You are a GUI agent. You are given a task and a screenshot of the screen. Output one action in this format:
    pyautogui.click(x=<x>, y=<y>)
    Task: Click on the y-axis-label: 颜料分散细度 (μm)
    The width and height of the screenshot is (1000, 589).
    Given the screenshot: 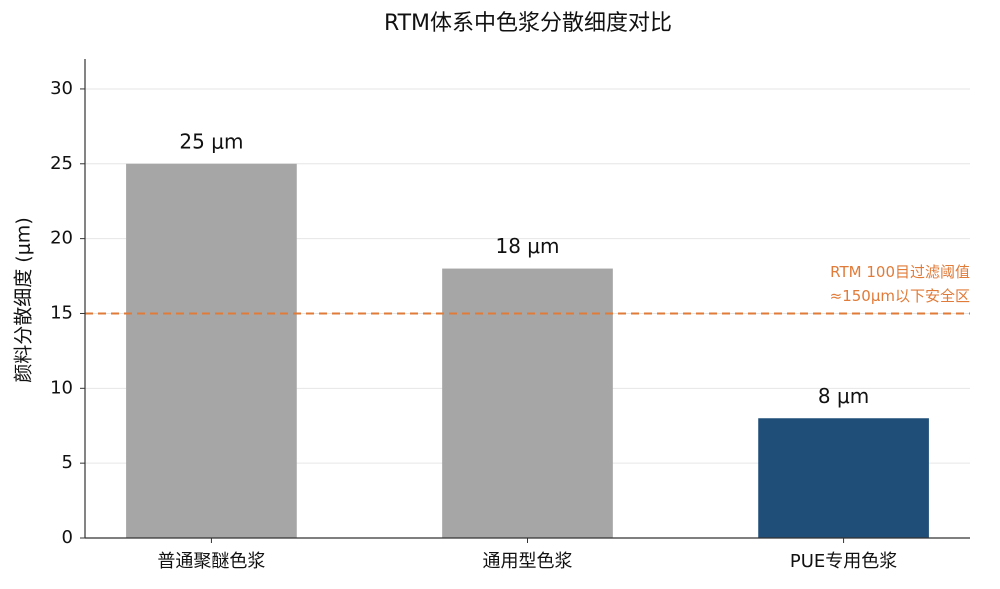 What is the action you would take?
    pyautogui.click(x=24, y=299)
    